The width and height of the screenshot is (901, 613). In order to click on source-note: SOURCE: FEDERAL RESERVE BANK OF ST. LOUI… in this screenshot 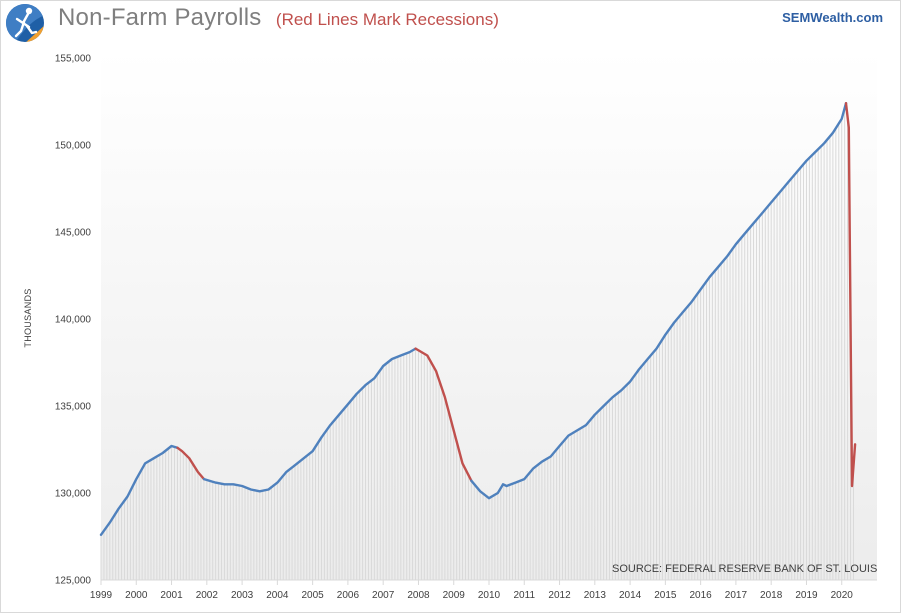, I will do `click(745, 569)`.